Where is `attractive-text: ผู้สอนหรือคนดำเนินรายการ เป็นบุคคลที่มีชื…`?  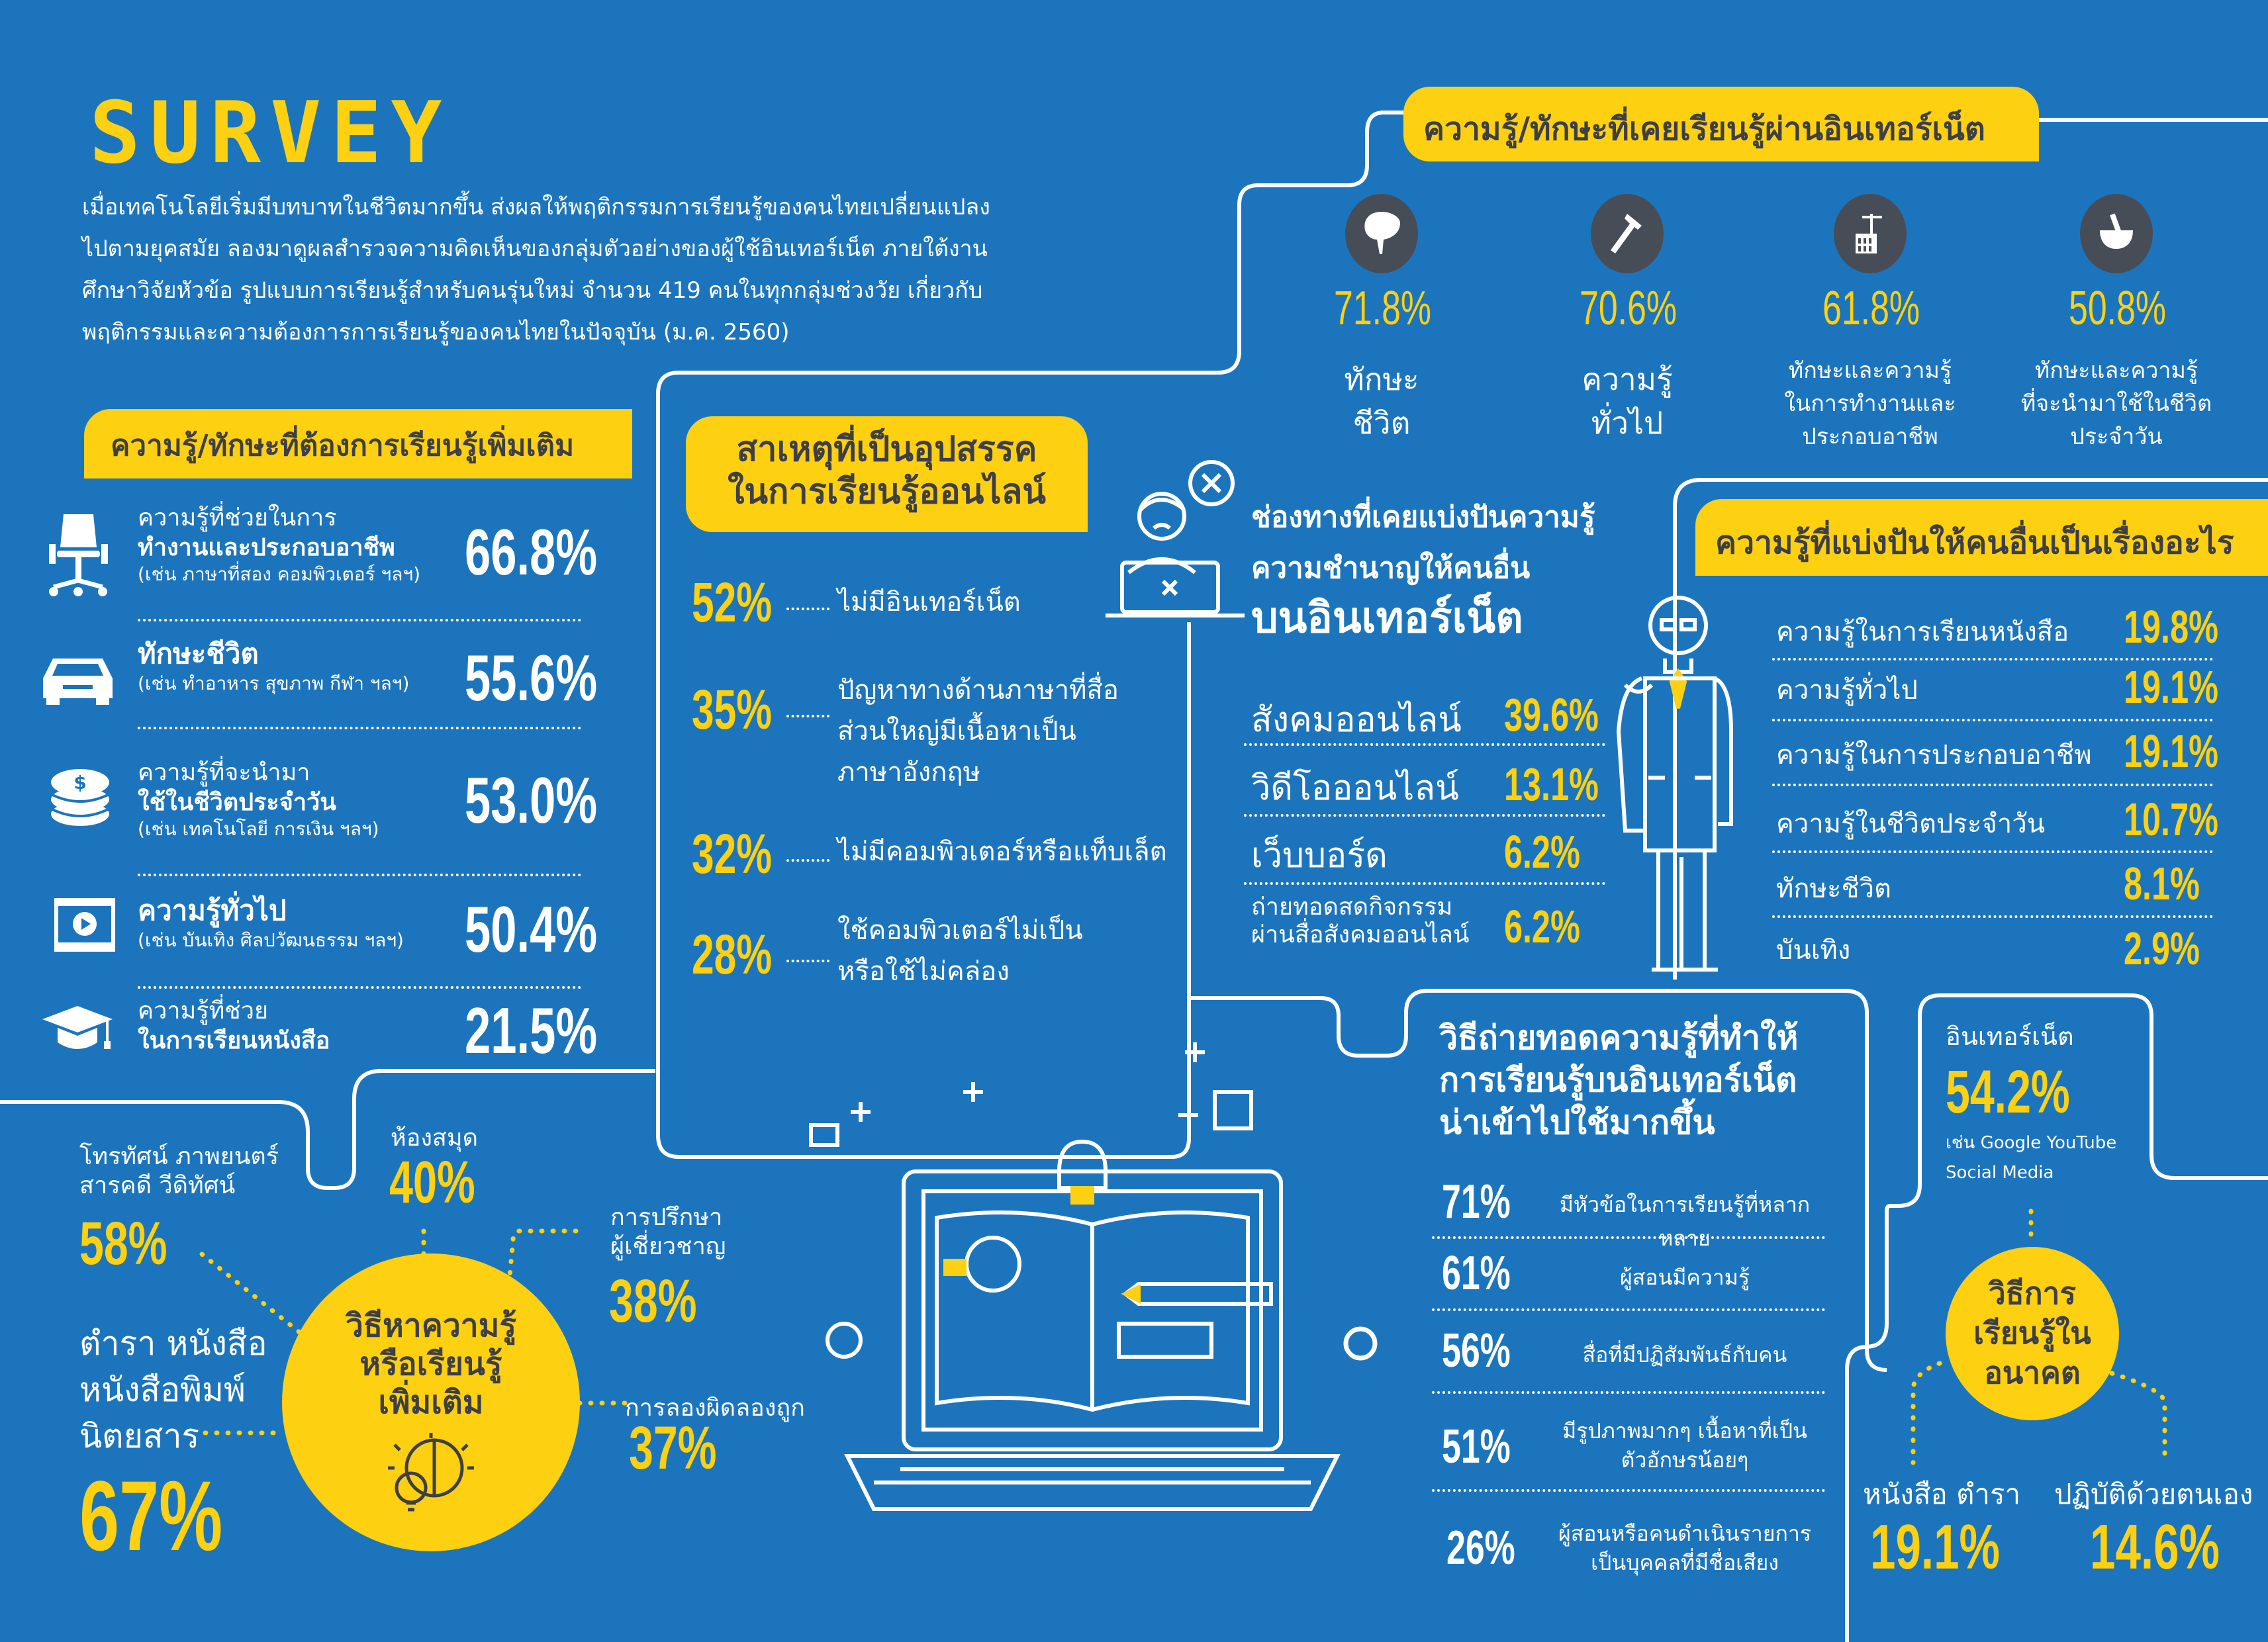 attractive-text: ผู้สอนหรือคนดำเนินรายการ เป็นบุคคลที่มีชื… is located at coordinates (1685, 1548).